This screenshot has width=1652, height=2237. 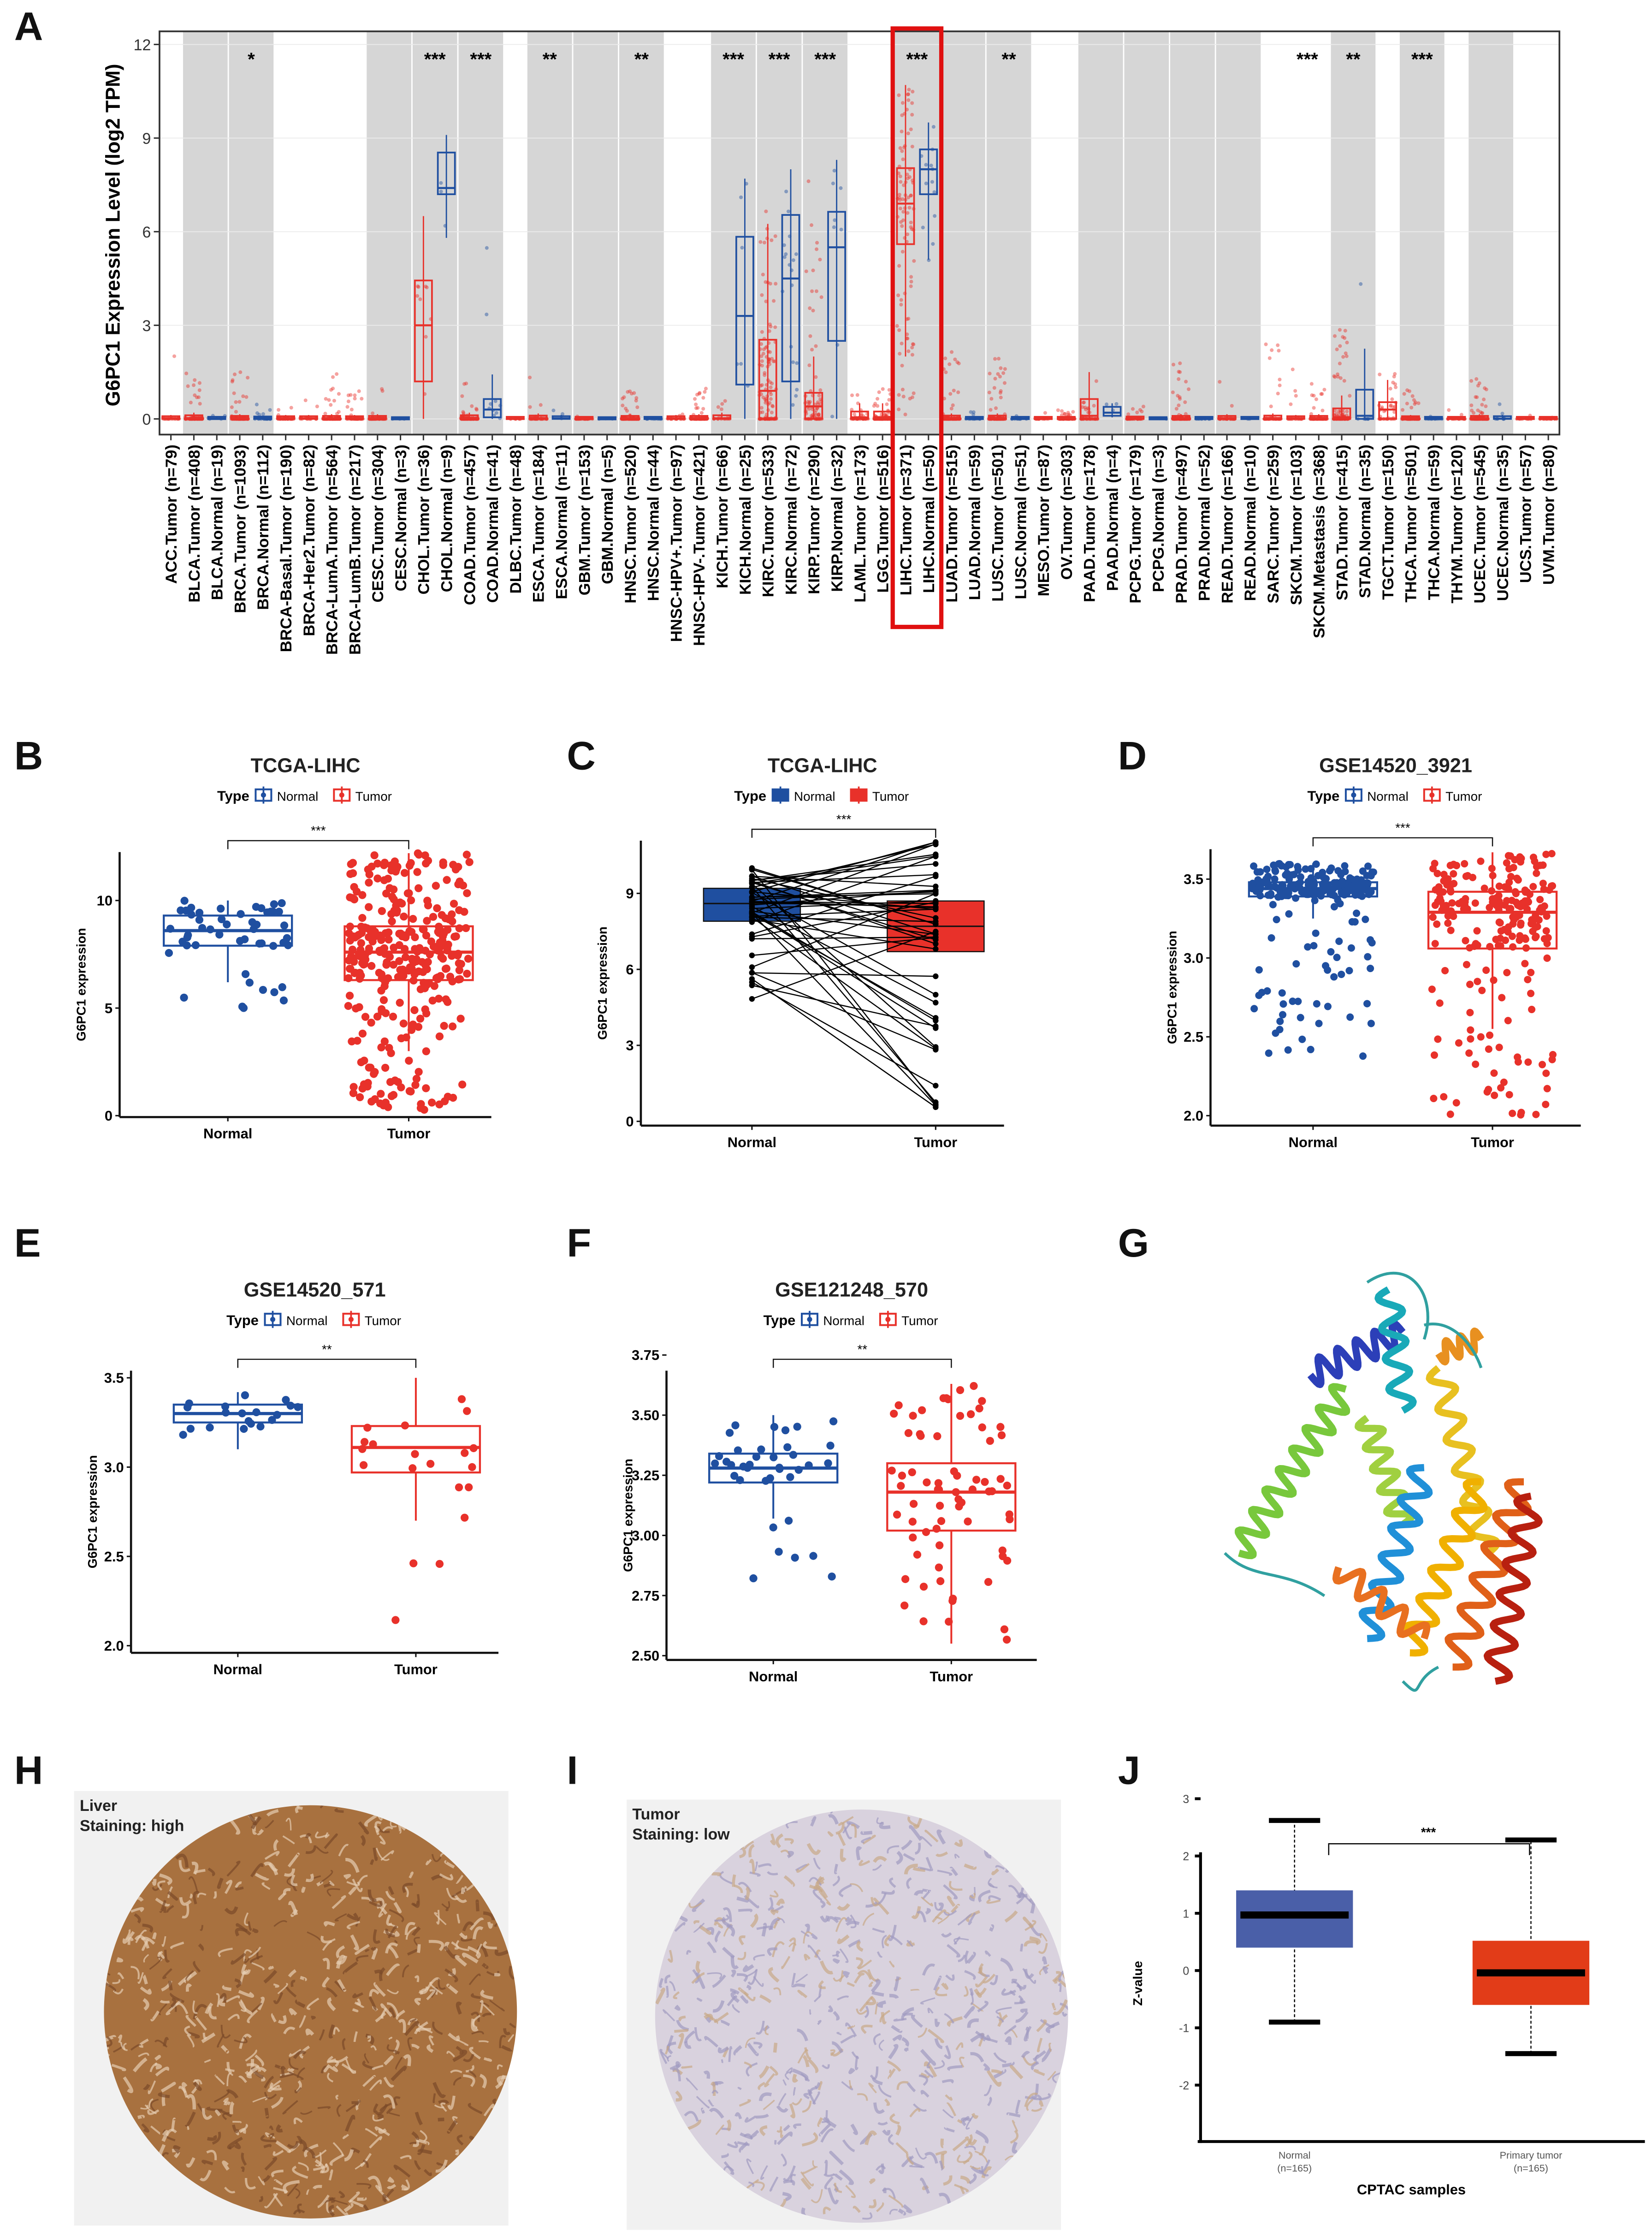 I want to click on x-tick-label: SKCM.Metastasis (n=368), so click(x=1320, y=541).